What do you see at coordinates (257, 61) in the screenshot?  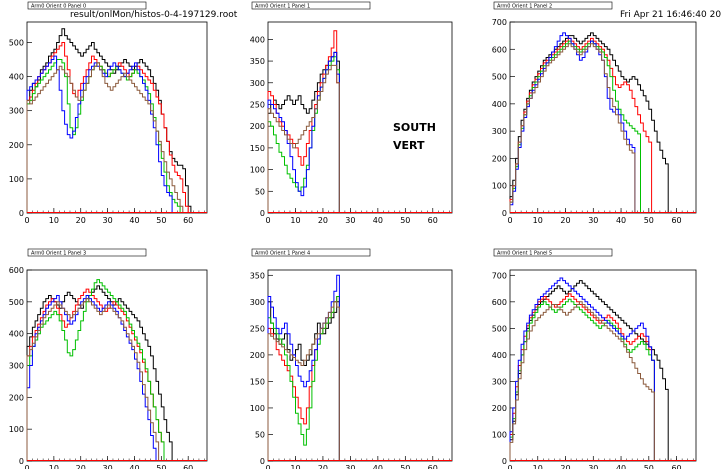 I see `y-tick-label: 350` at bounding box center [257, 61].